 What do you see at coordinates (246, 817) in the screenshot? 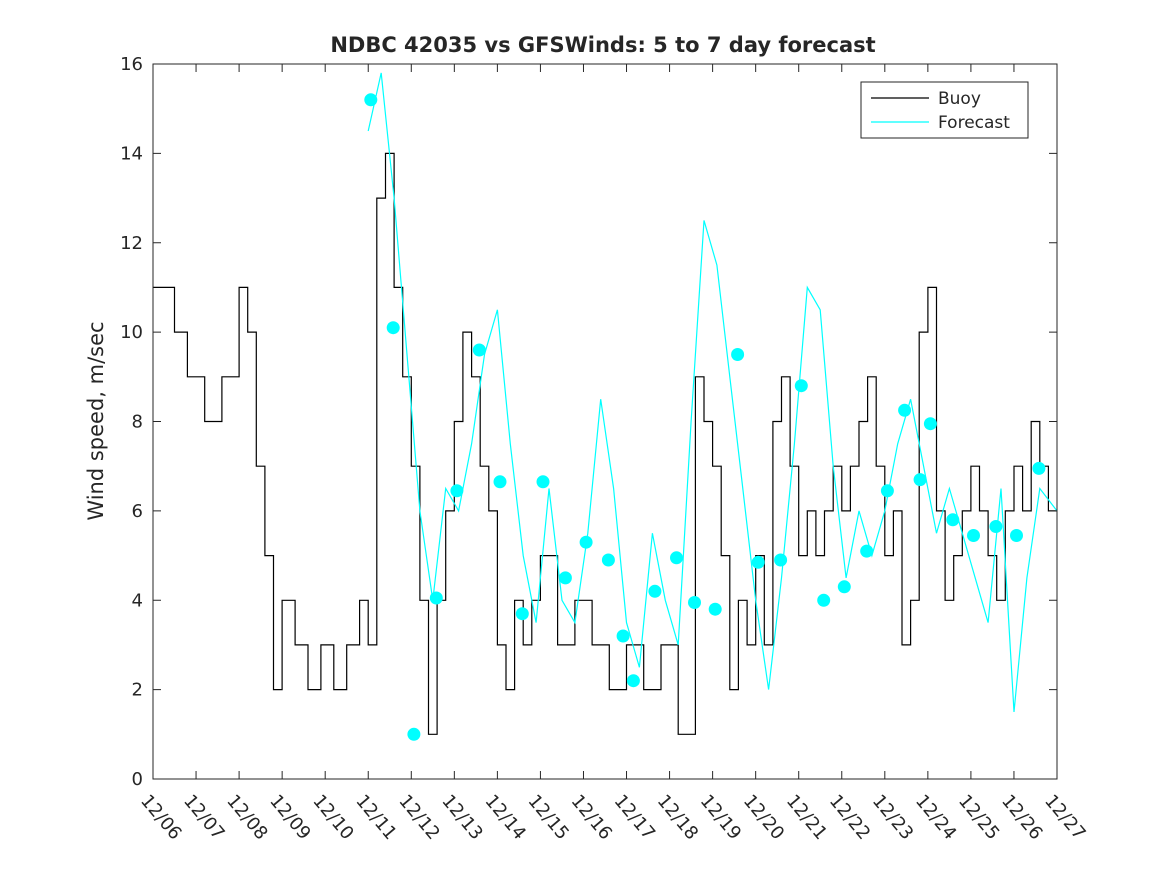
I see `x-tick-label: 12/08` at bounding box center [246, 817].